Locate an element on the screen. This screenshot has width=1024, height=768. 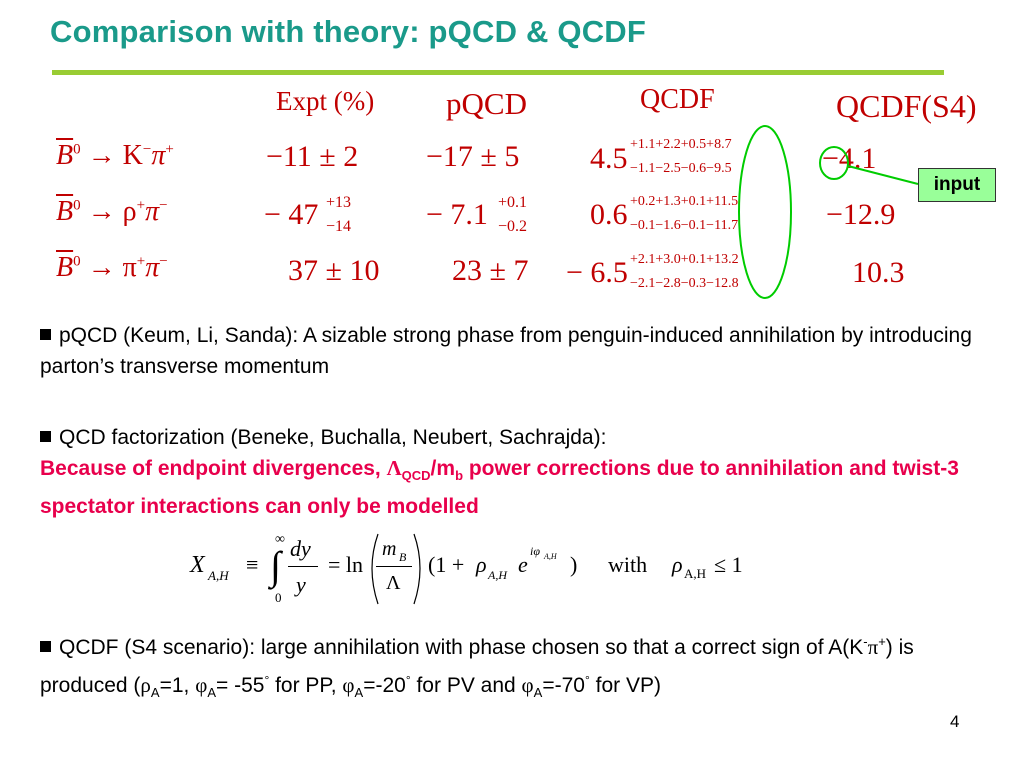
pqcd-row-3: 23 ± 7 is located at coordinates (490, 270).